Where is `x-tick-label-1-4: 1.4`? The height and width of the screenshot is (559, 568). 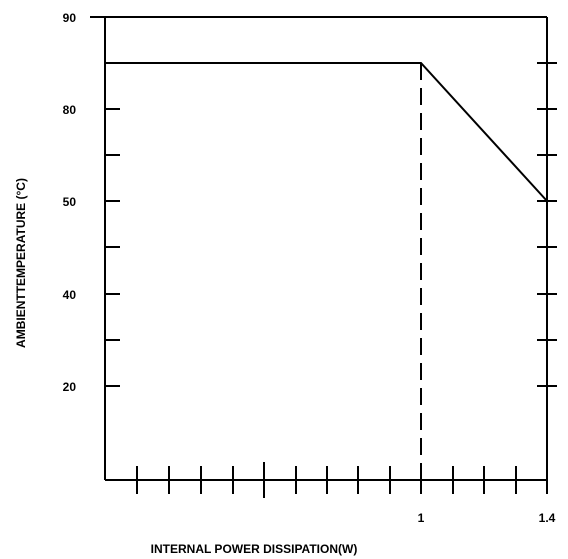 x-tick-label-1-4: 1.4 is located at coordinates (547, 518).